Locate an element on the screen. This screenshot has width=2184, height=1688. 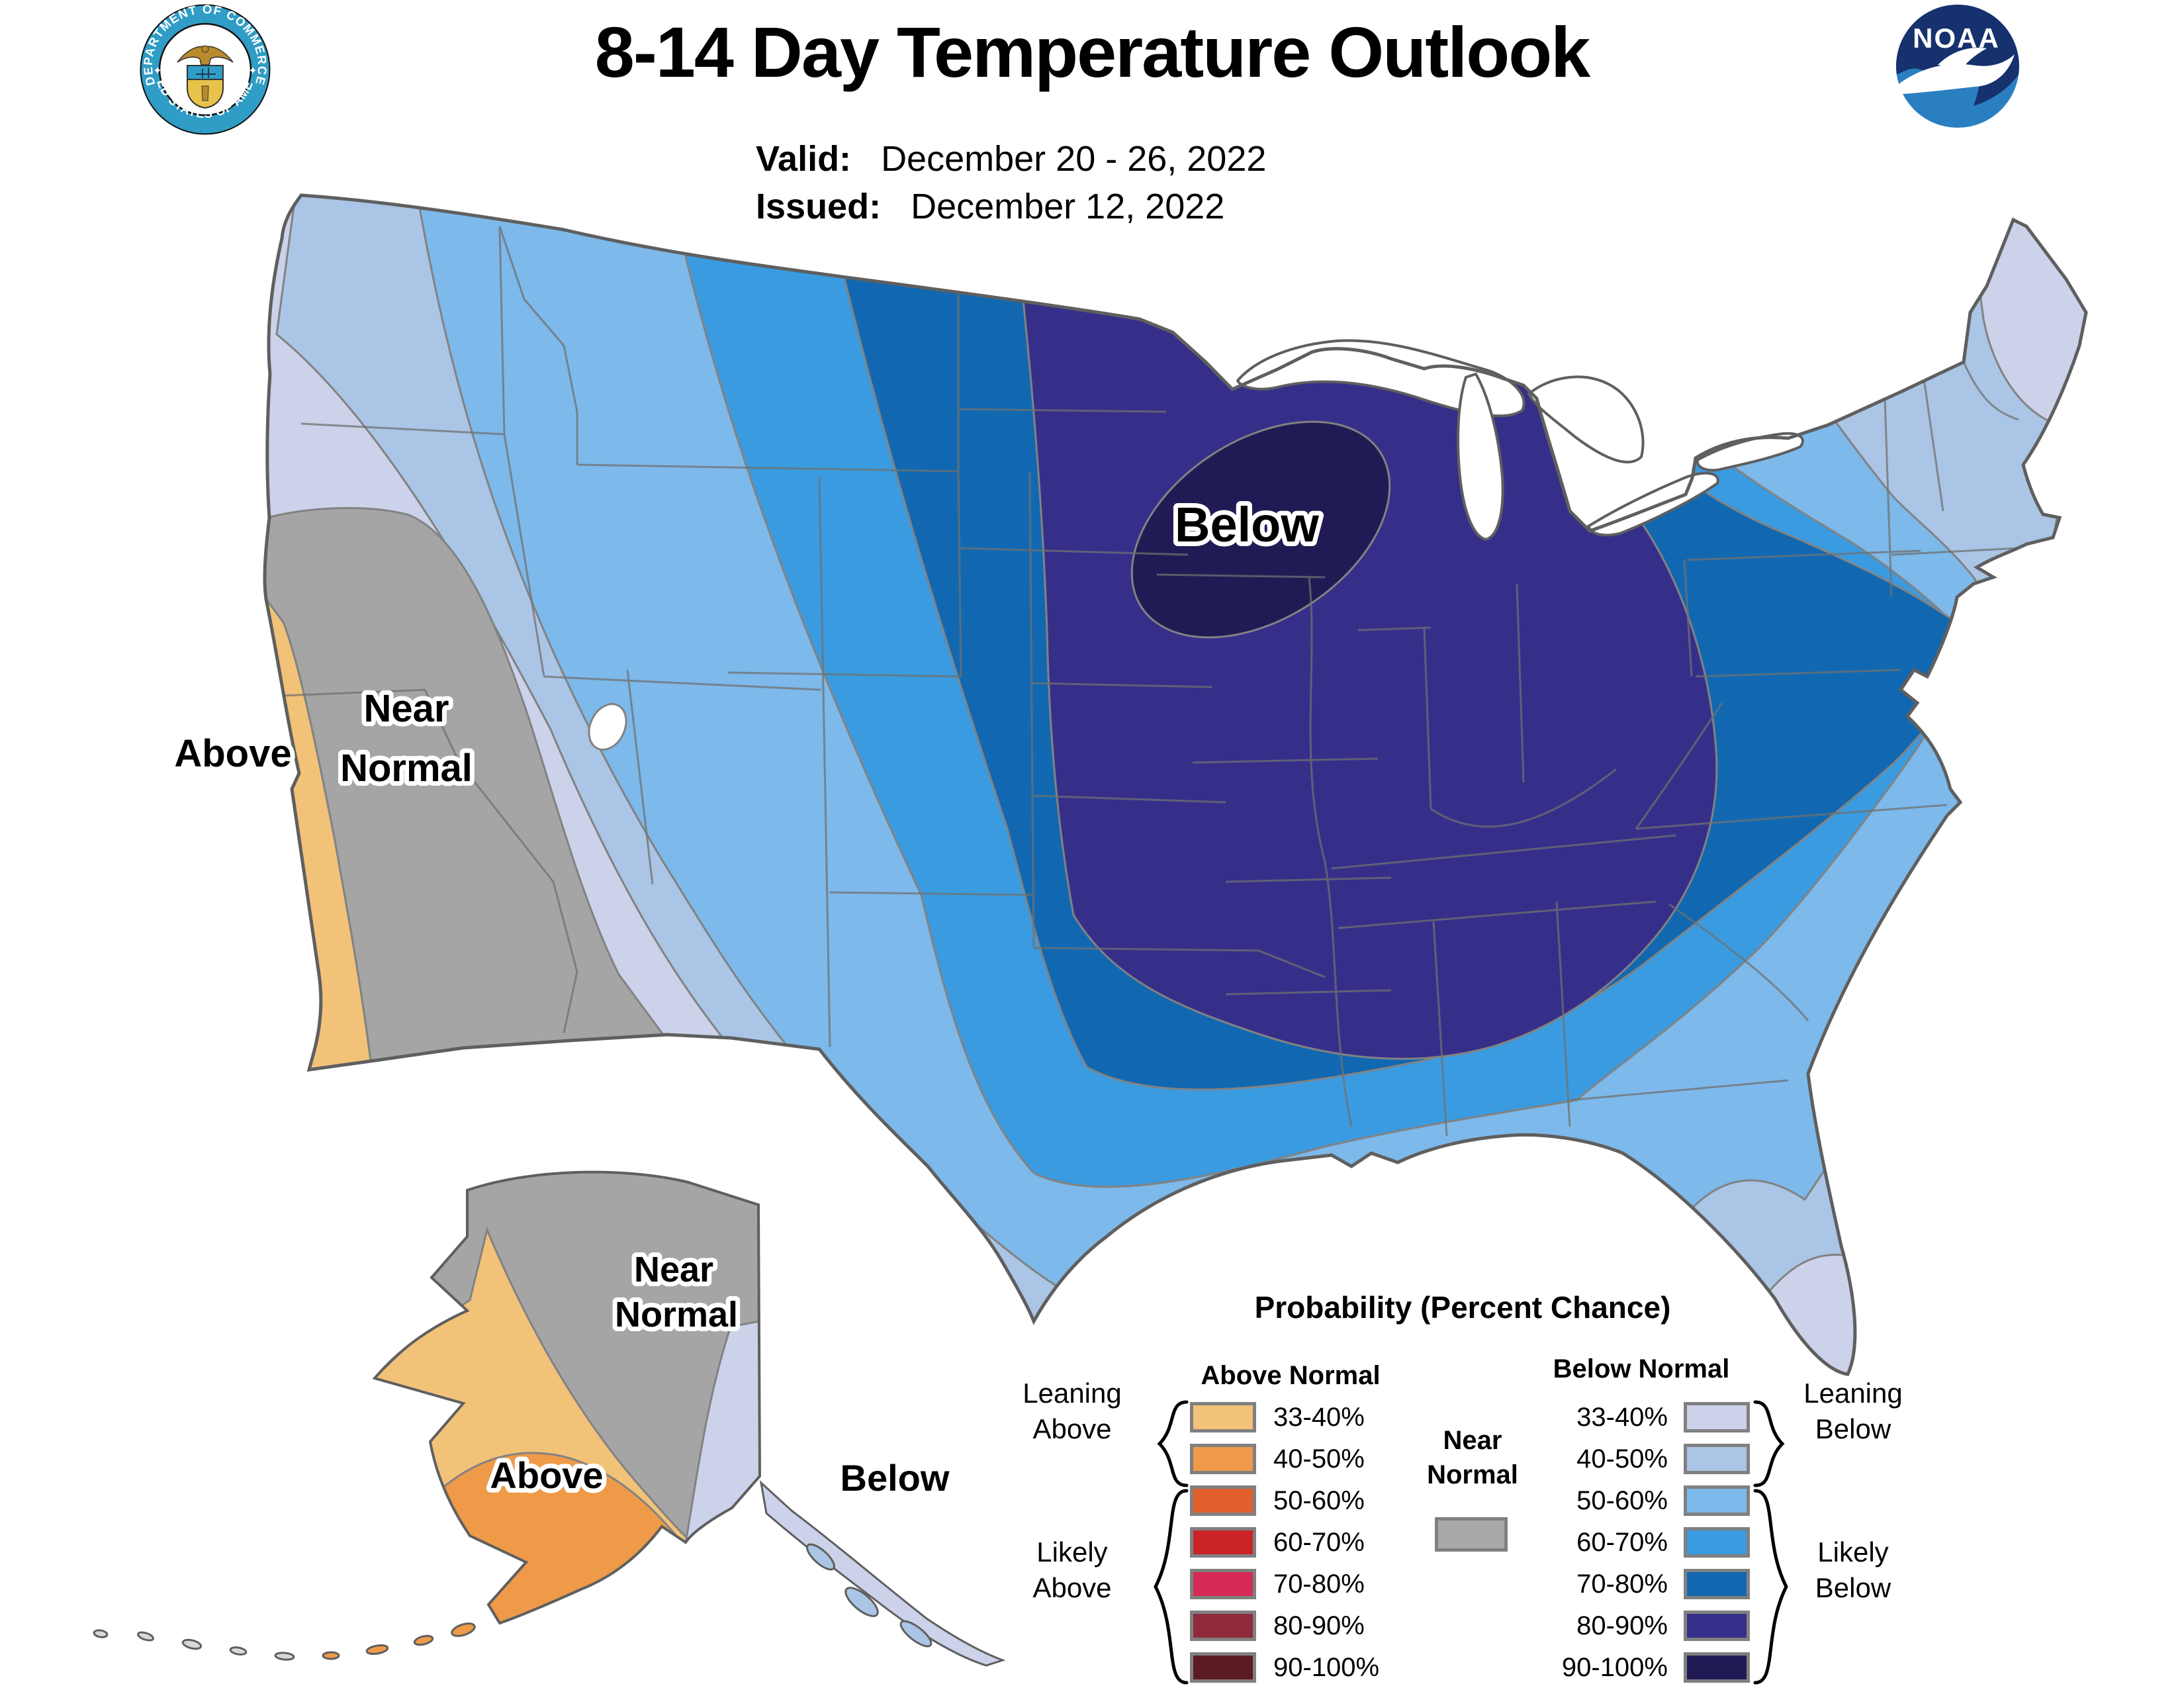
valid-line: Valid: December 20 - 26, 2022 is located at coordinates (1011, 159).